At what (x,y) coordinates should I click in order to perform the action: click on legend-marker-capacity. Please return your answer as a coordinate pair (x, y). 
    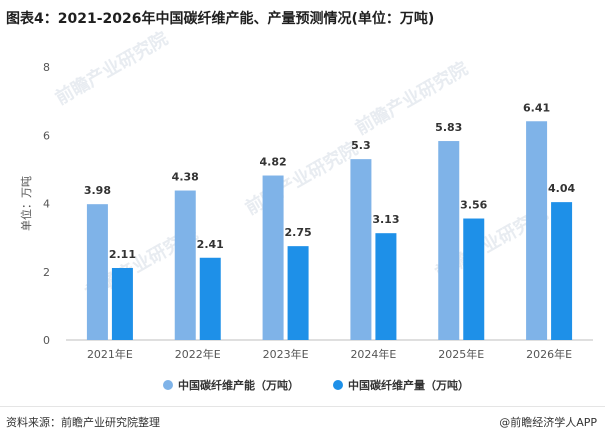
    Looking at the image, I should click on (168, 385).